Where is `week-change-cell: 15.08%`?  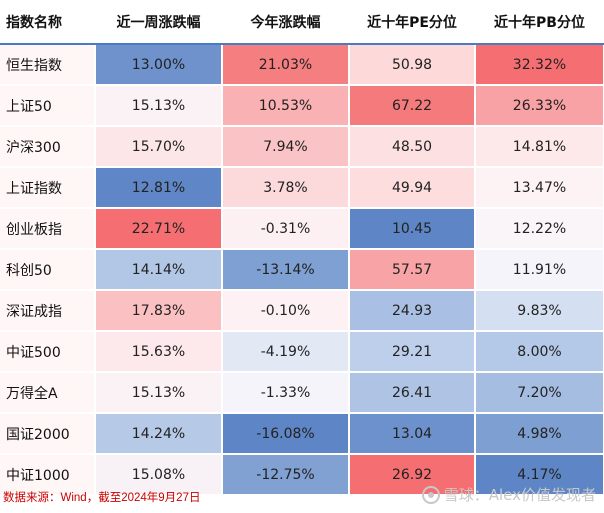 week-change-cell: 15.08% is located at coordinates (159, 475).